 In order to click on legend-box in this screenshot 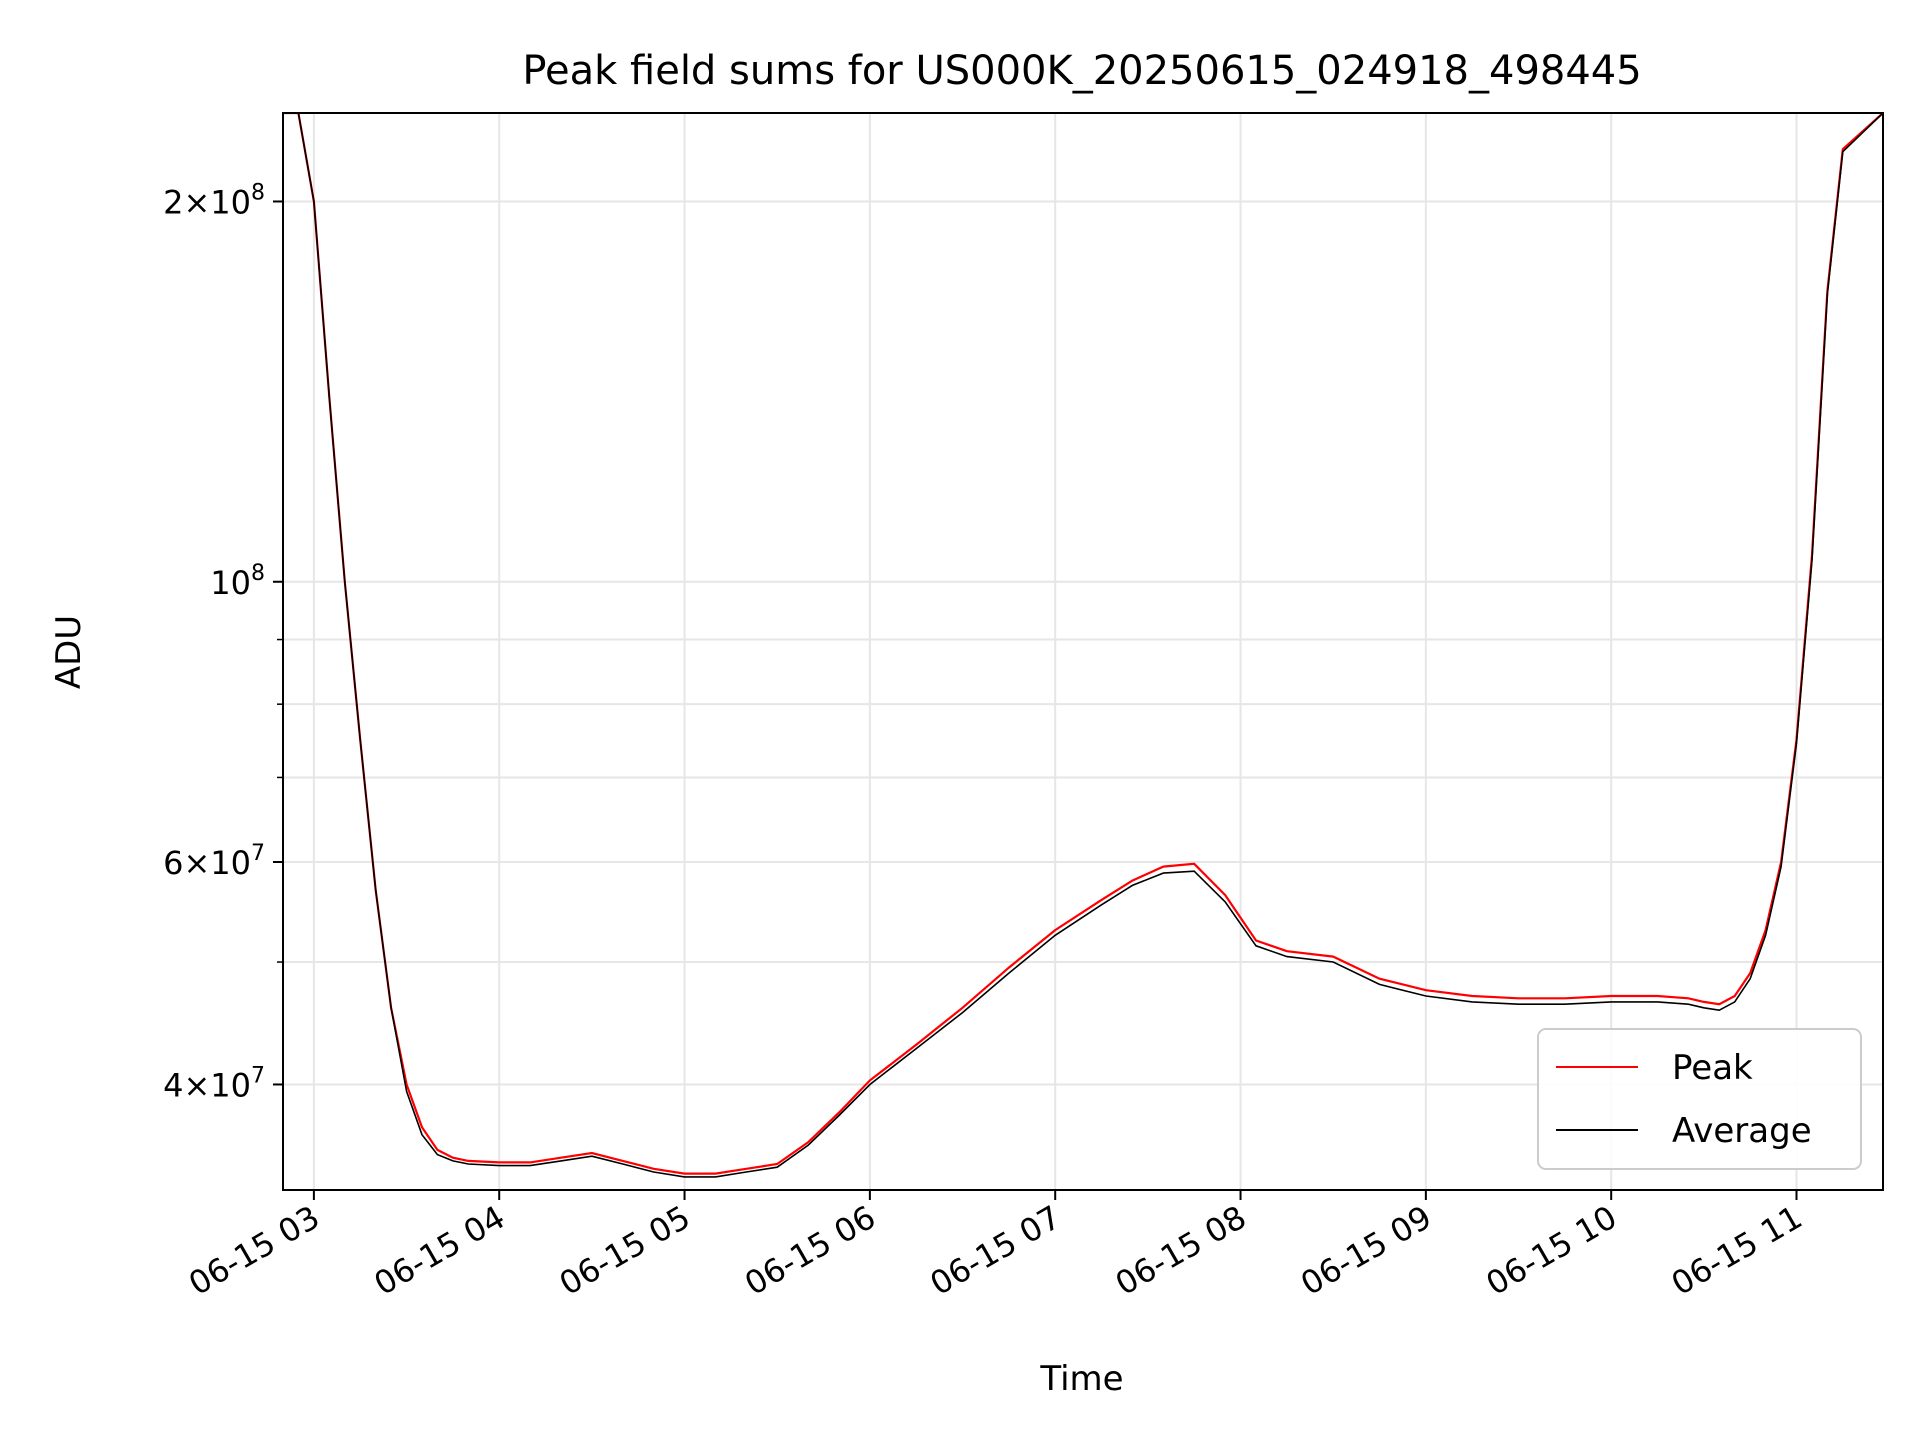, I will do `click(1699, 1099)`.